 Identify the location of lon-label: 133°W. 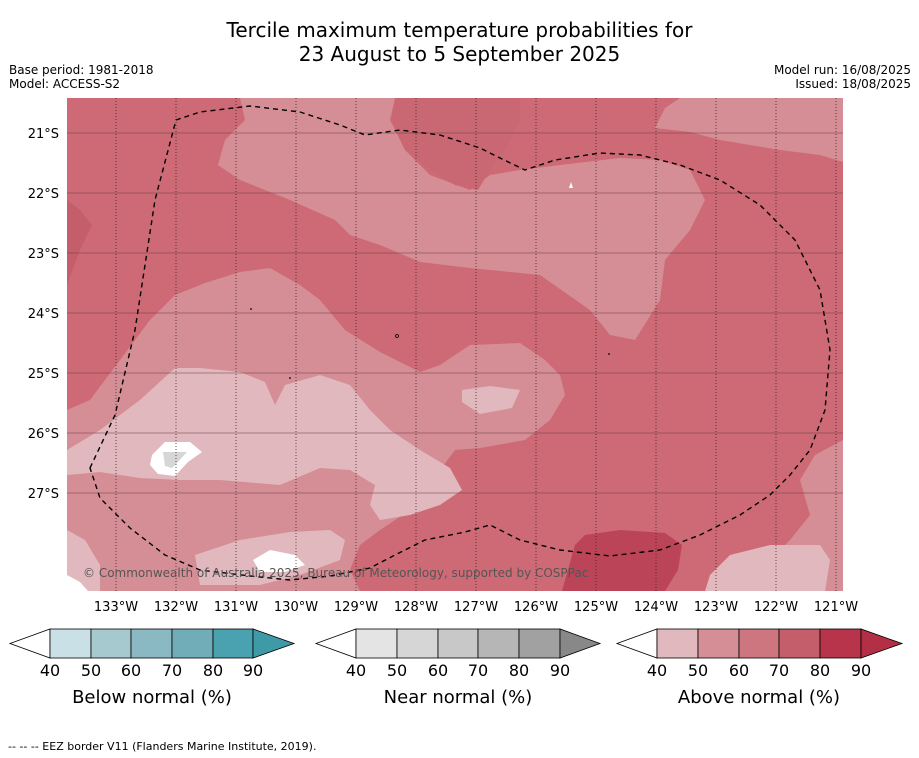
(116, 607).